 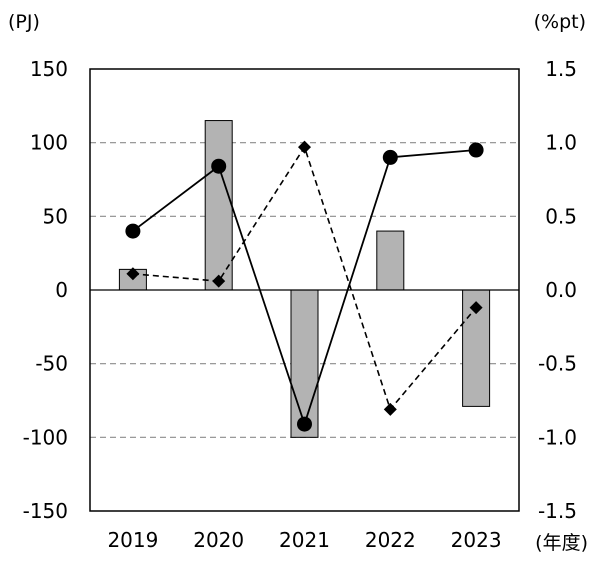 I want to click on x-axis-label: (年度), so click(x=561, y=543).